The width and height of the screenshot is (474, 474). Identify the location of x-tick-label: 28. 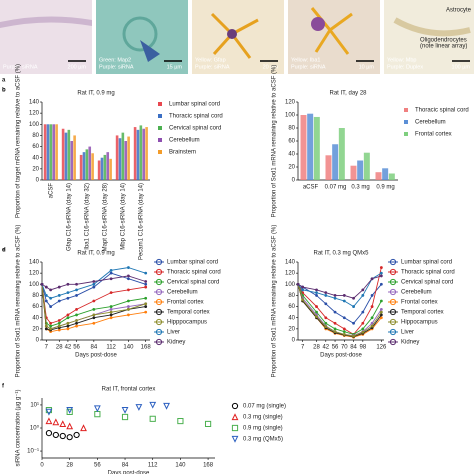
(316, 348).